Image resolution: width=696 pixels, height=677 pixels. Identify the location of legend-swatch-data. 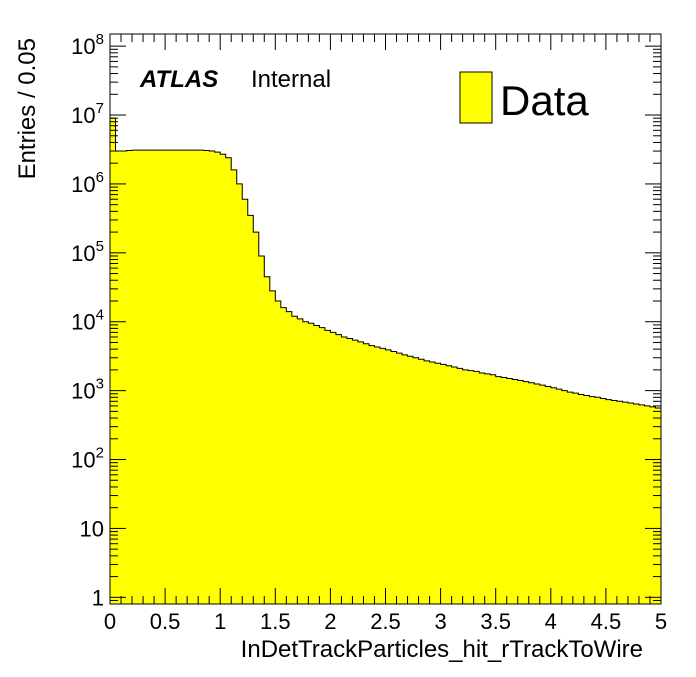
(476, 97).